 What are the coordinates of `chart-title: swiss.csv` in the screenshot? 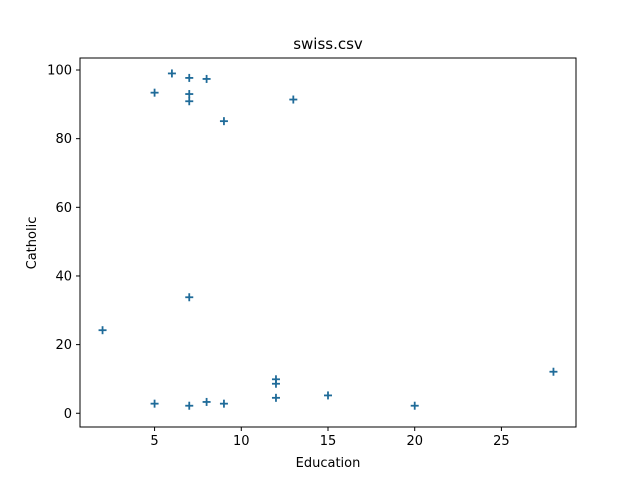 It's located at (328, 44).